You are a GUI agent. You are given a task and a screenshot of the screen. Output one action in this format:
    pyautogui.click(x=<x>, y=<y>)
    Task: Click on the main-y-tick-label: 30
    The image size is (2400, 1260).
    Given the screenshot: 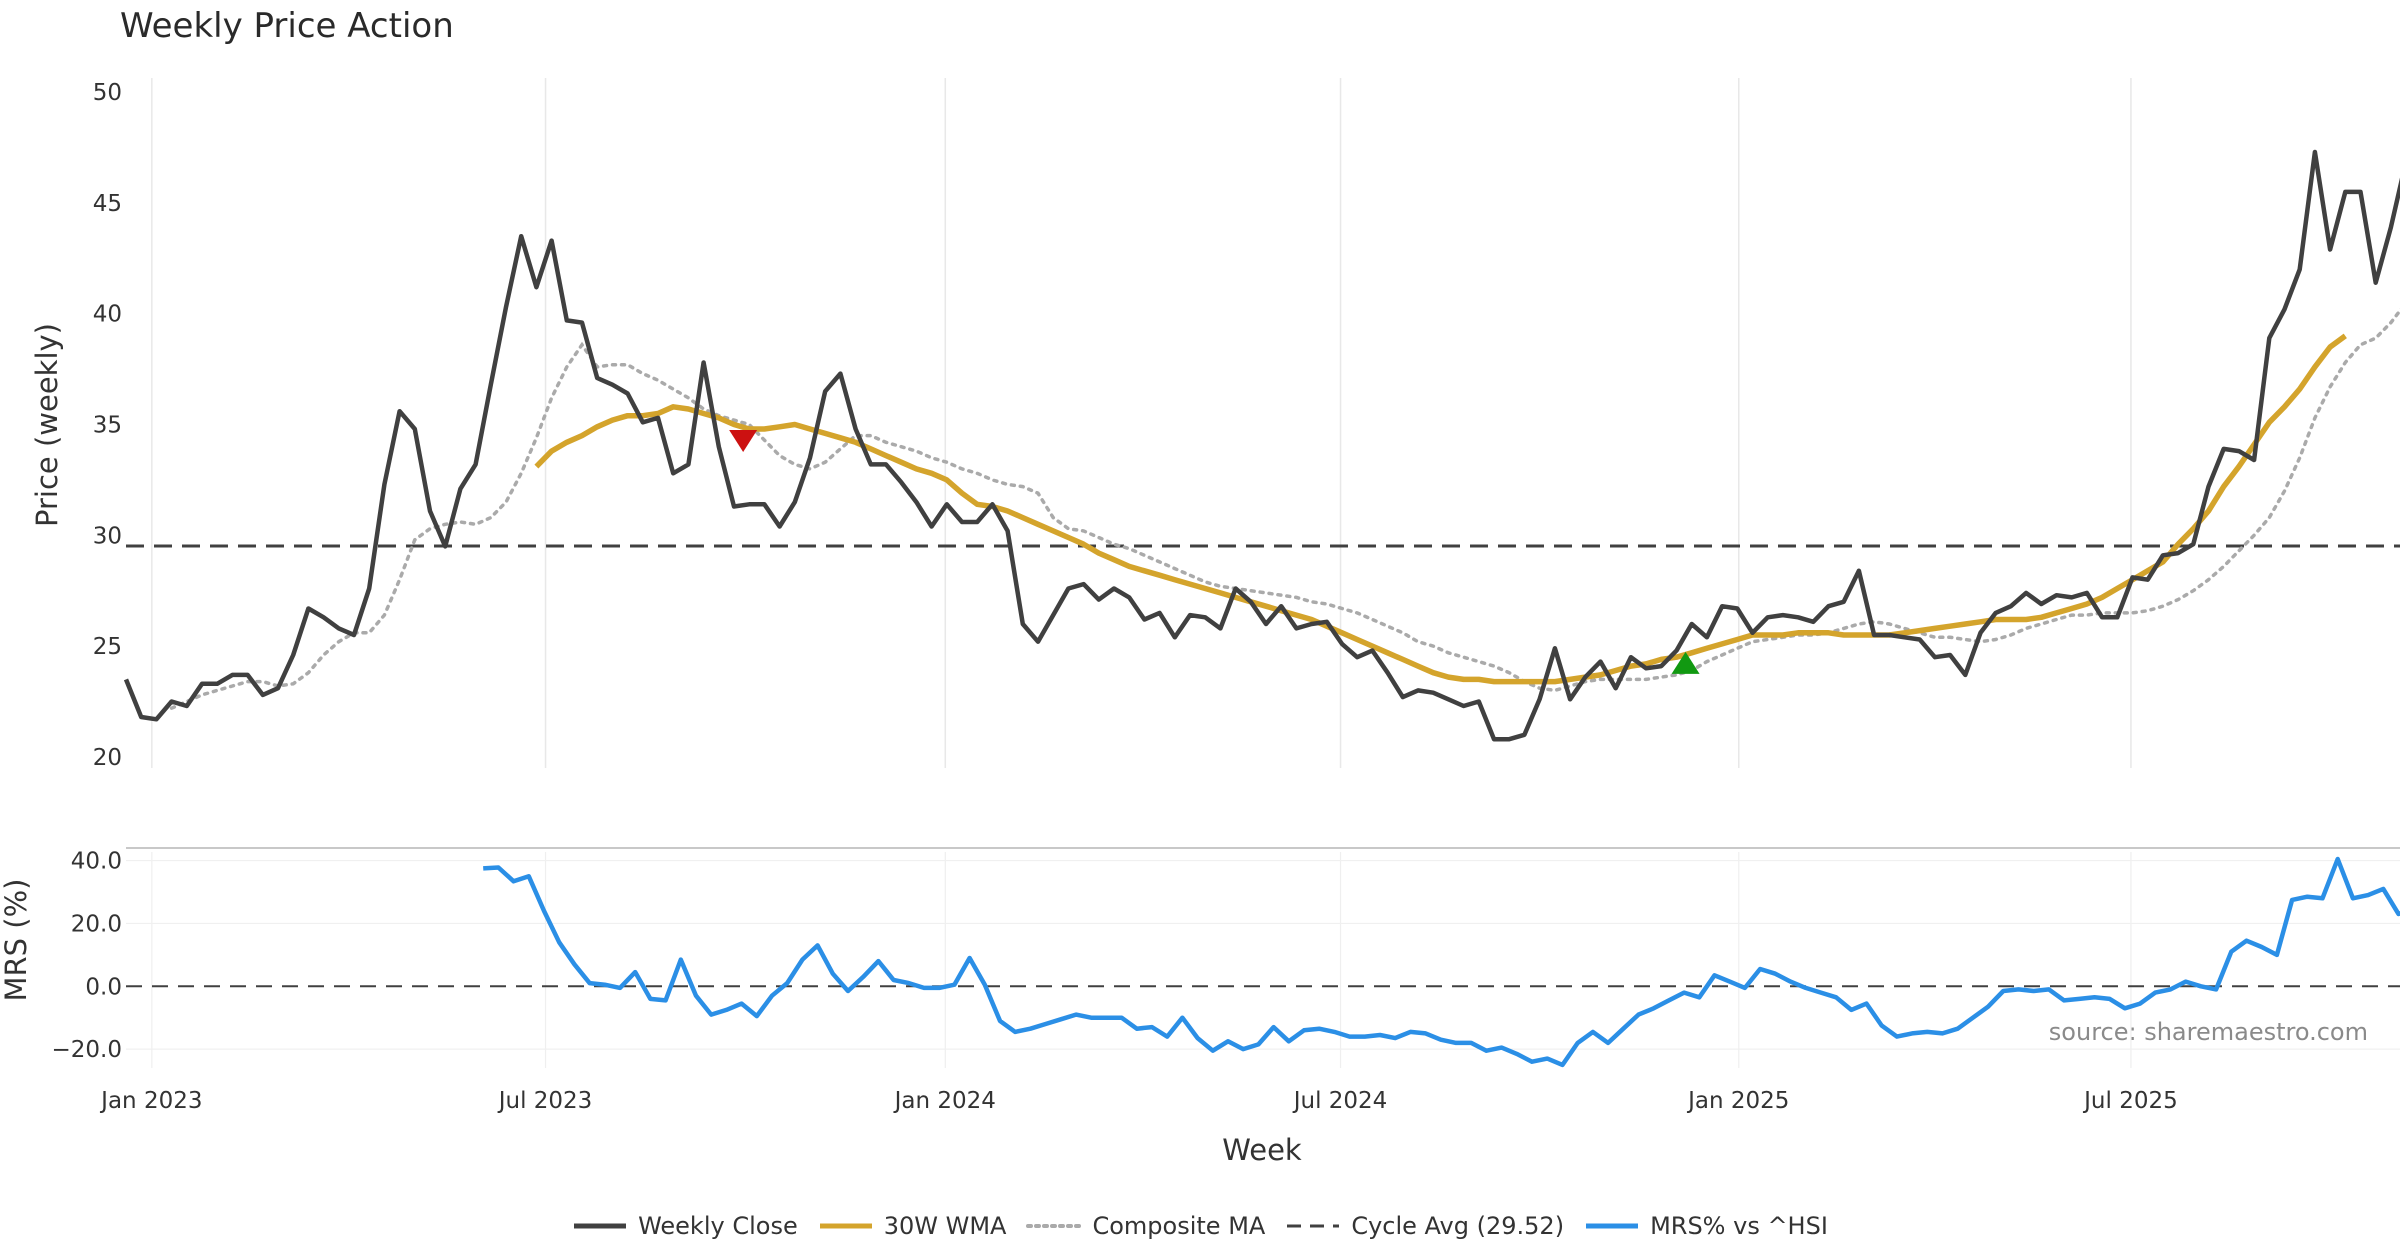 What is the action you would take?
    pyautogui.click(x=107, y=536)
    